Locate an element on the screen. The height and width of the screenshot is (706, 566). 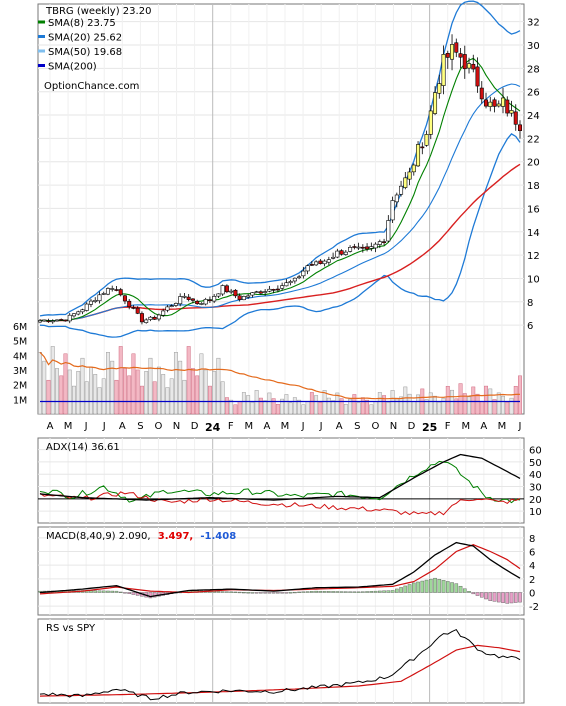
x-month-label: M is located at coordinates (465, 426).